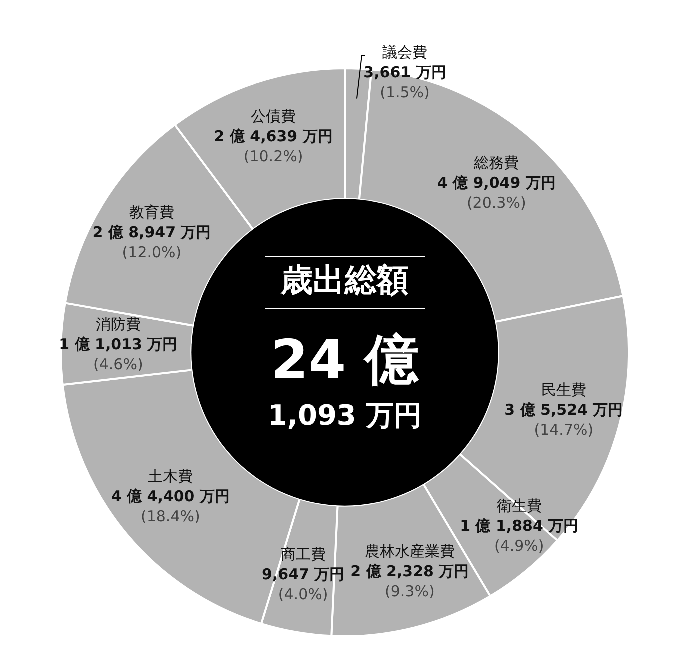  I want to click on data-label: 2 億 8,947 万円 (12.0%), so click(152, 243).